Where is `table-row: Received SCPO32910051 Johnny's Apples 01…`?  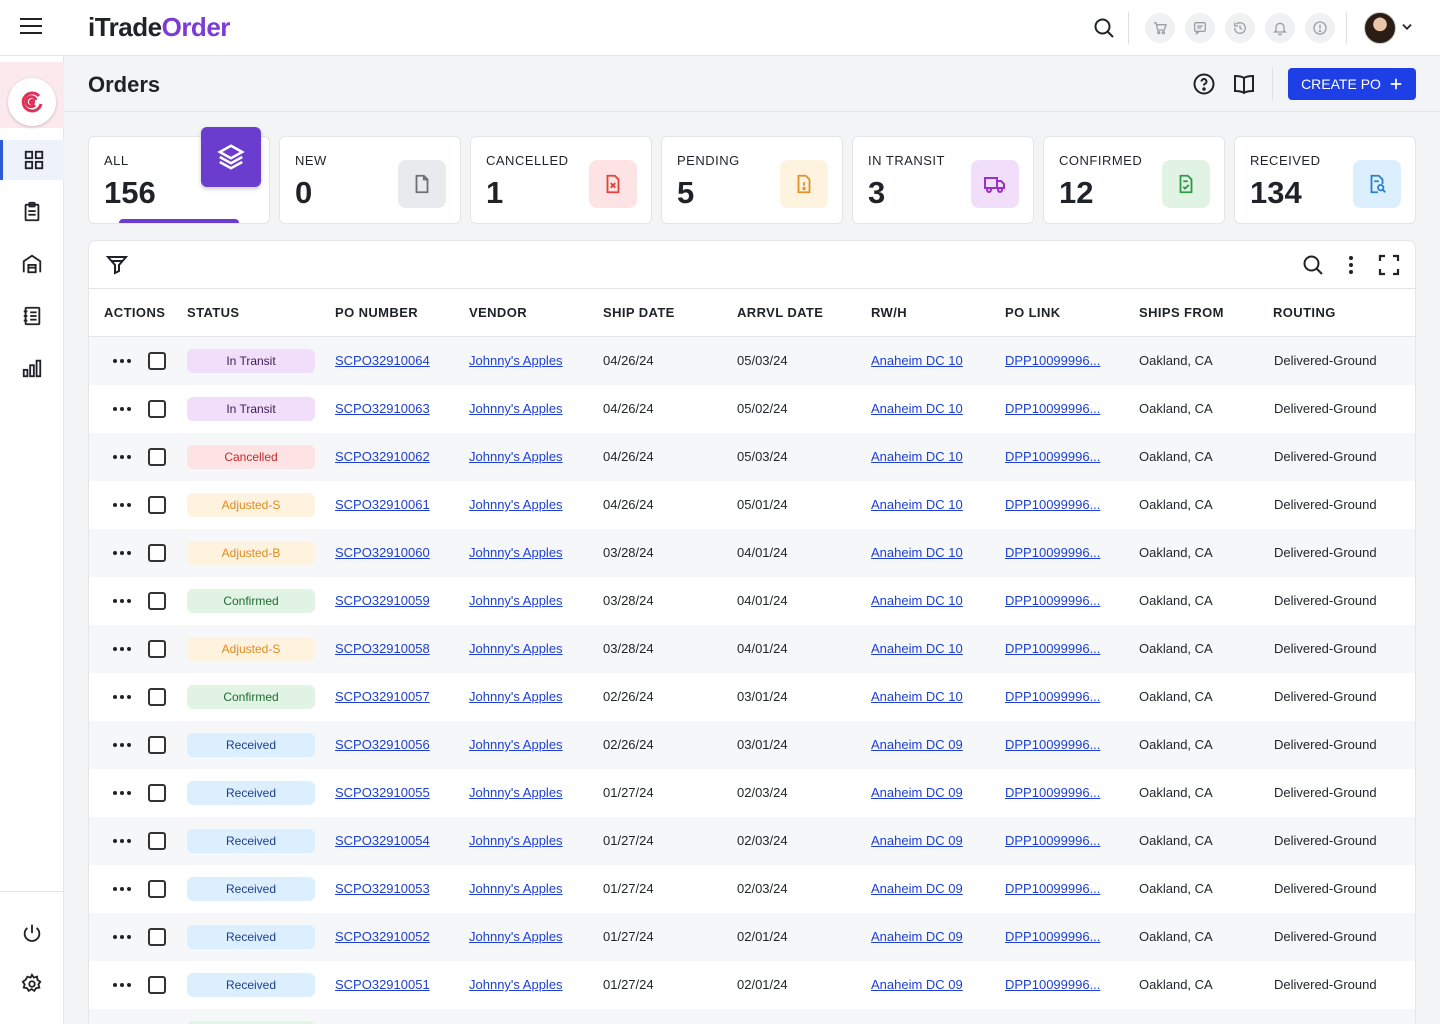
table-row: Received SCPO32910051 Johnny's Apples 01… is located at coordinates (752, 984).